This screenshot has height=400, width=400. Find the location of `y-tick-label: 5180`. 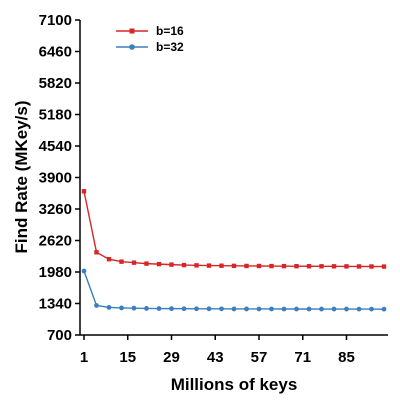

y-tick-label: 5180 is located at coordinates (55, 115).